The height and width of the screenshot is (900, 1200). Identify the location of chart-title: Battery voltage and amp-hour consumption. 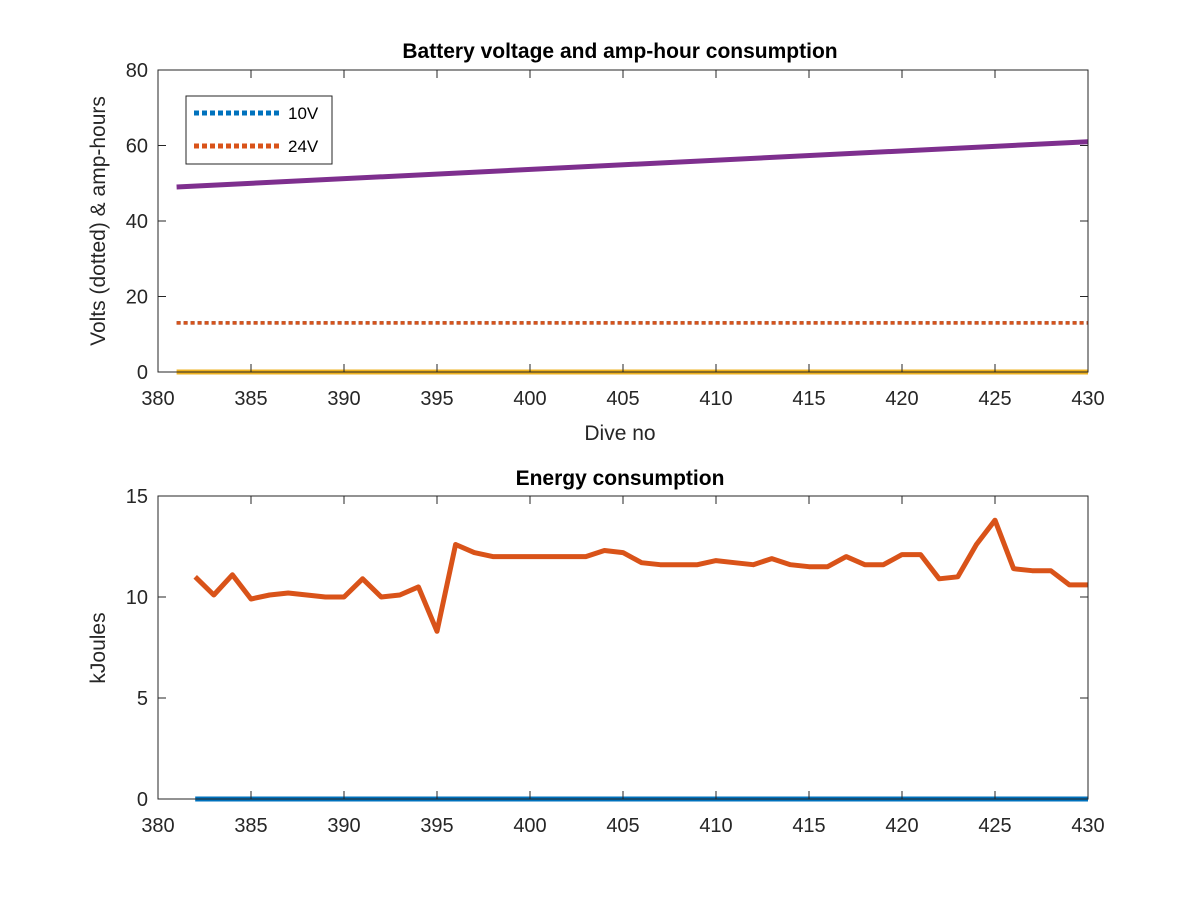
(619, 51).